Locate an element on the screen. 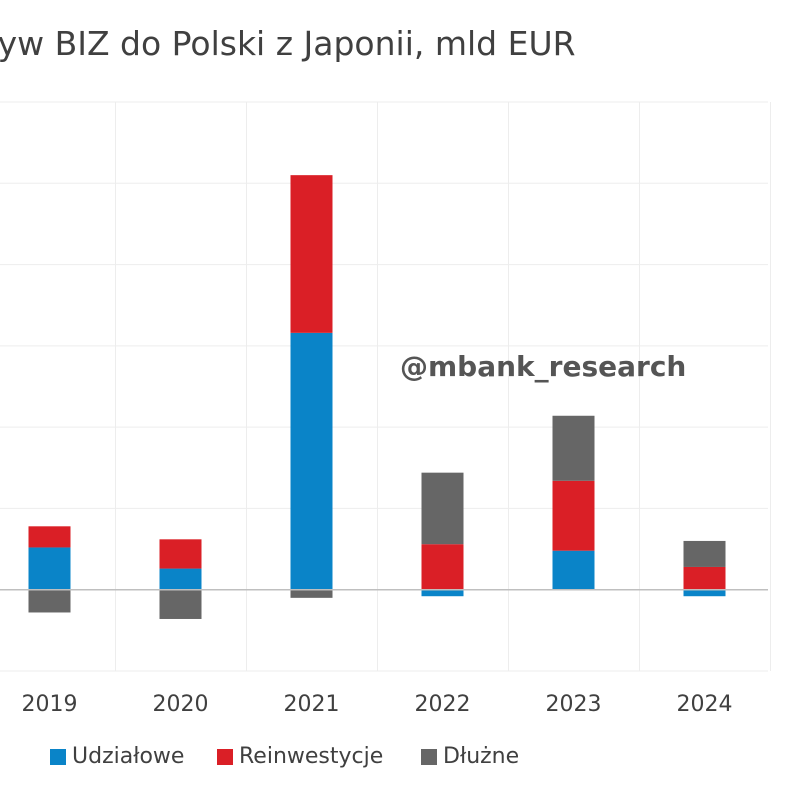 The image size is (800, 800). legend-label: Dłużne is located at coordinates (481, 756).